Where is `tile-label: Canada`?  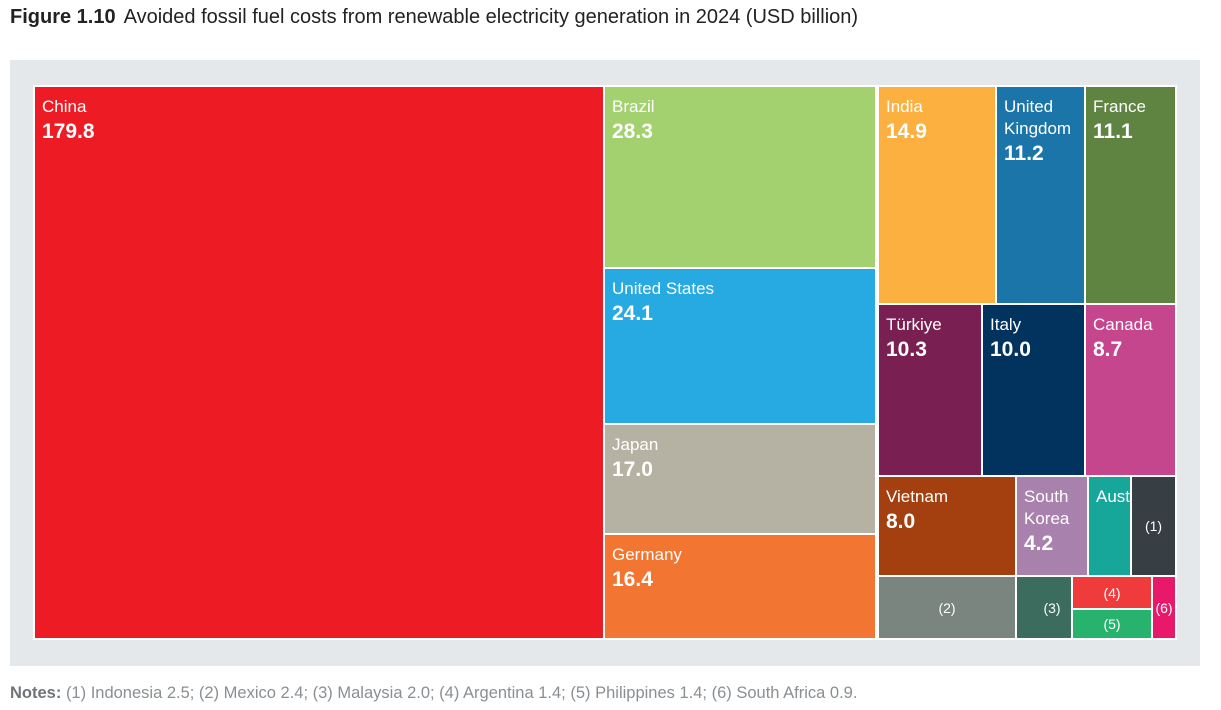
tile-label: Canada is located at coordinates (1123, 324).